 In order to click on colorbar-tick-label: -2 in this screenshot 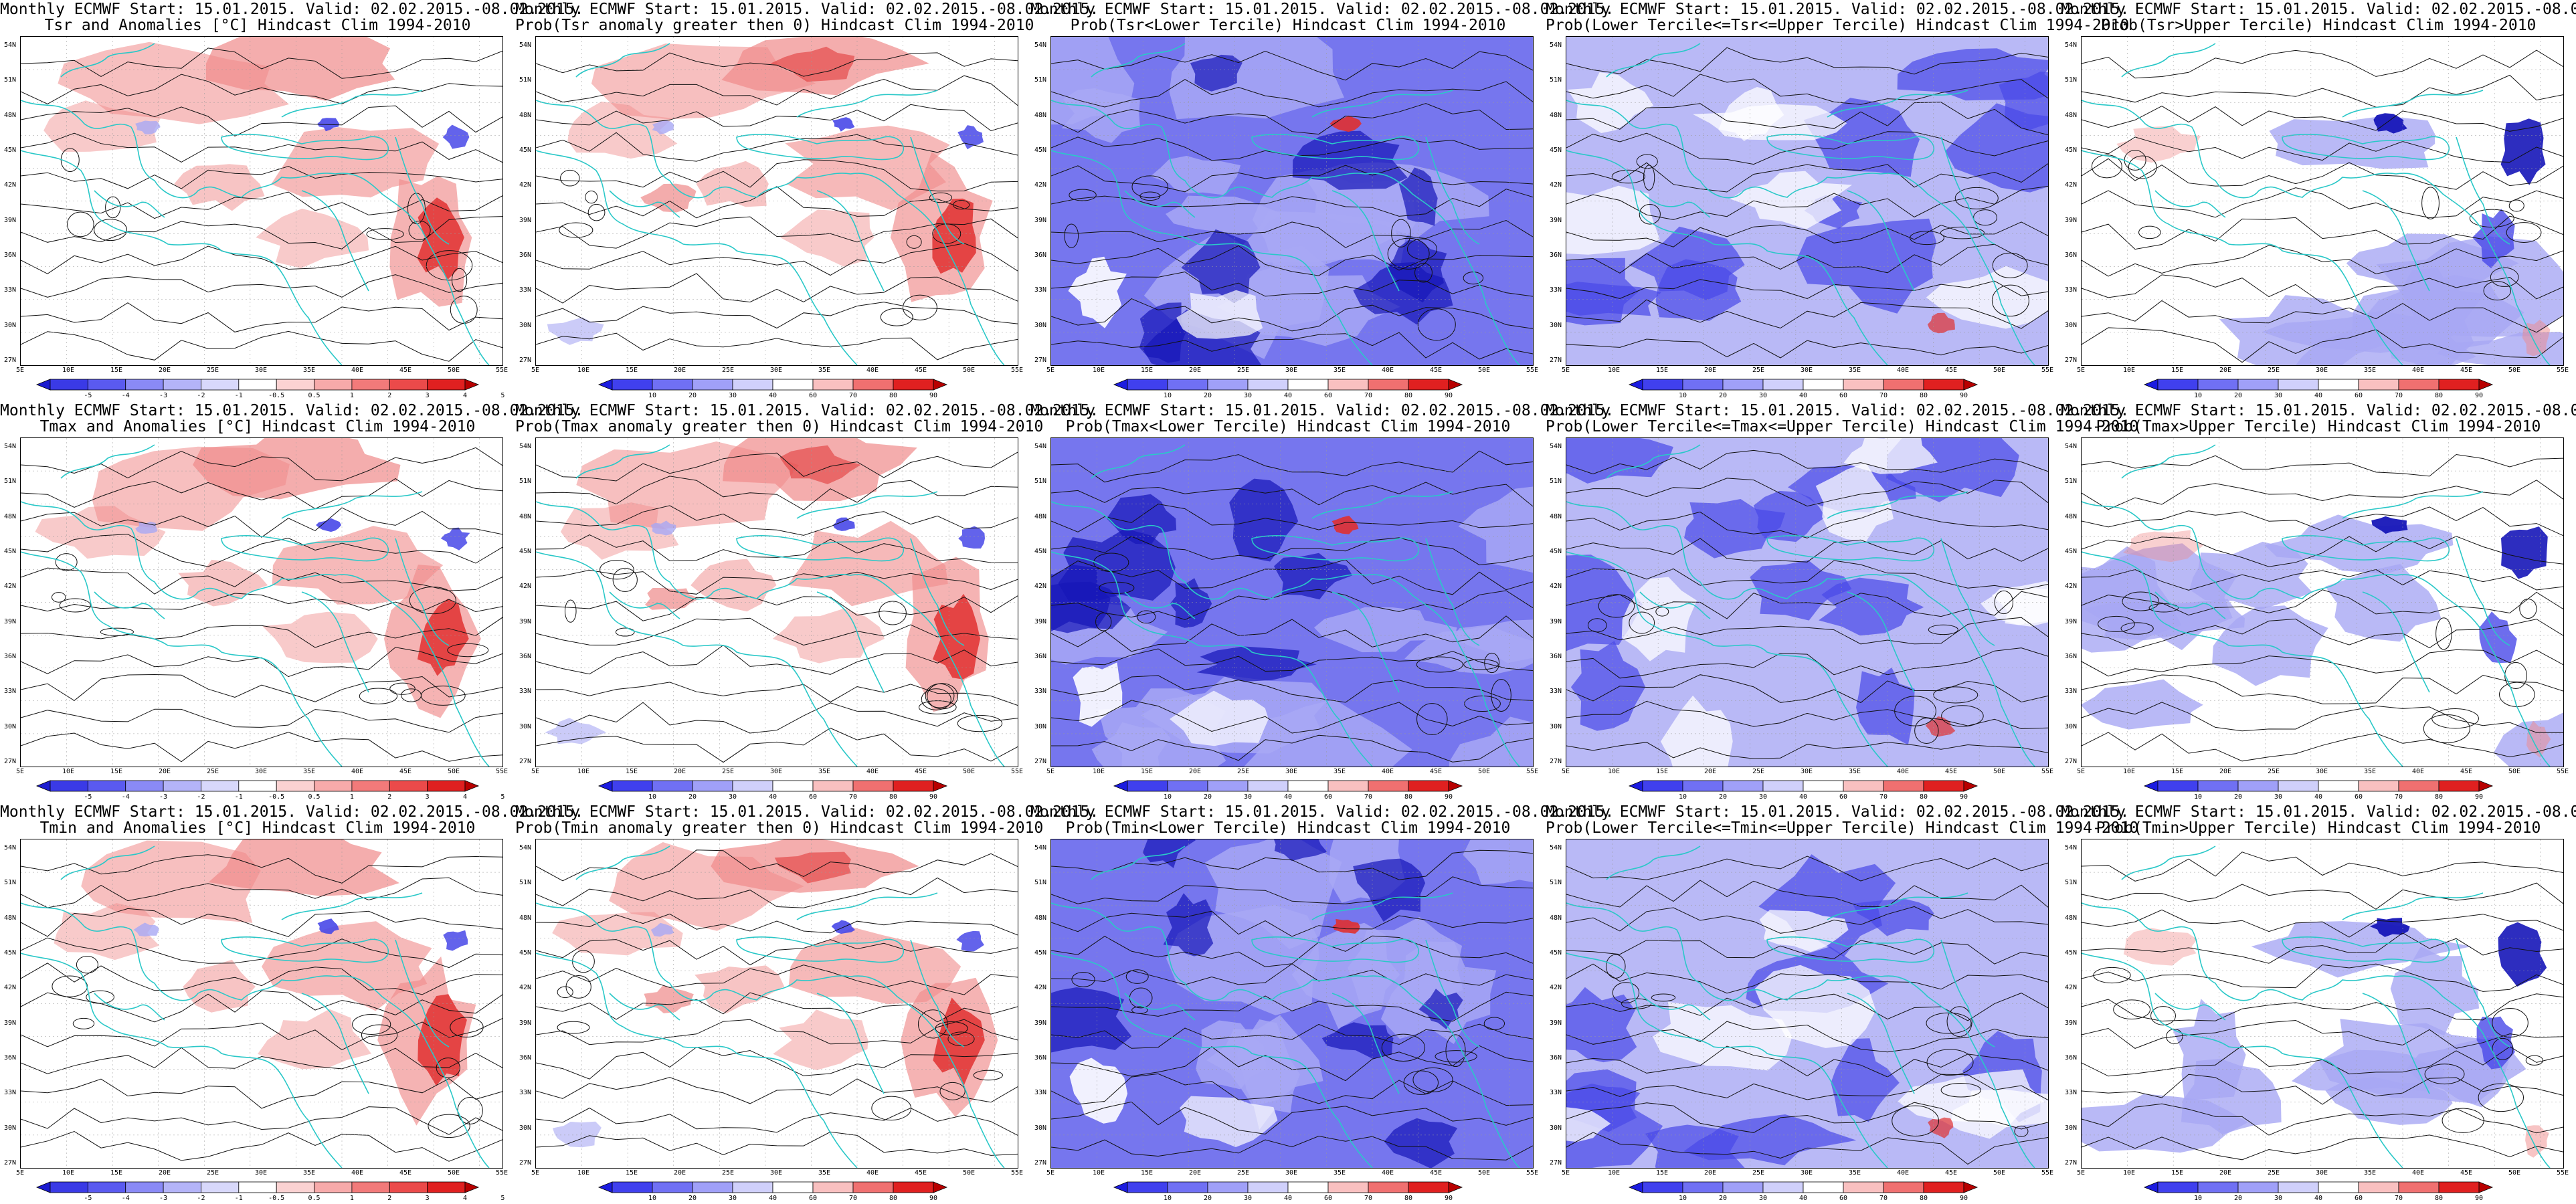, I will do `click(201, 1198)`.